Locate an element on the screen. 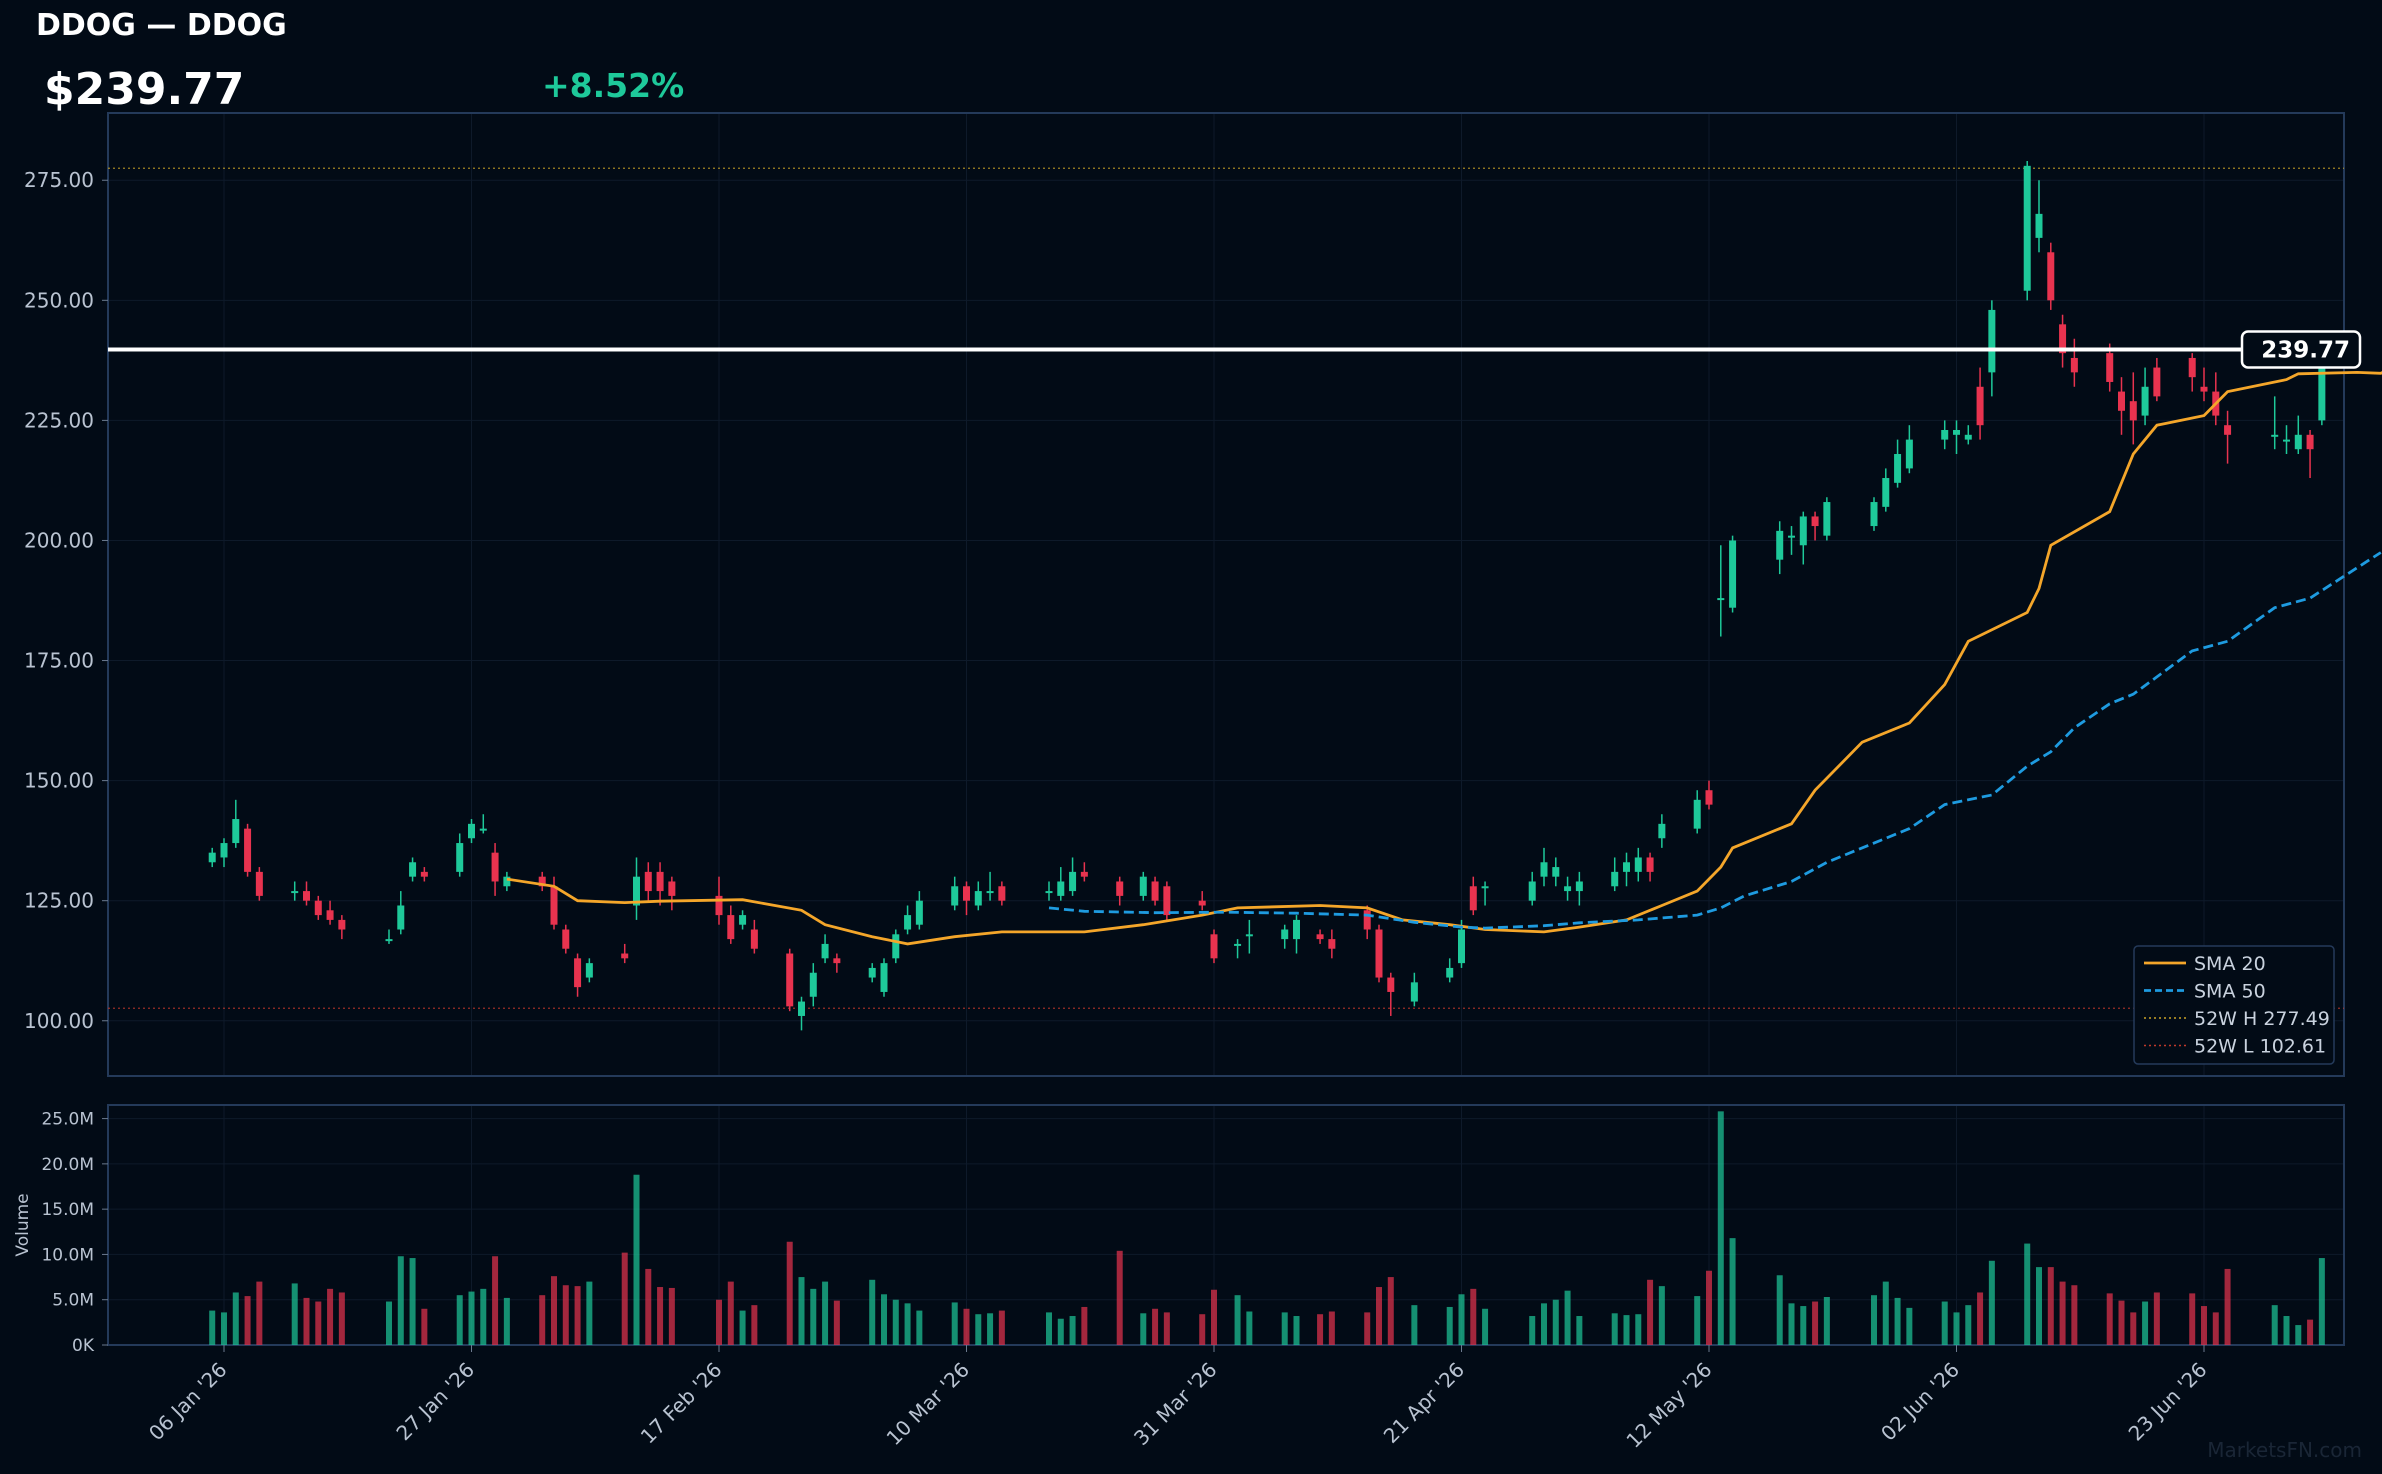  price-change-percent: +8.52% is located at coordinates (613, 85).